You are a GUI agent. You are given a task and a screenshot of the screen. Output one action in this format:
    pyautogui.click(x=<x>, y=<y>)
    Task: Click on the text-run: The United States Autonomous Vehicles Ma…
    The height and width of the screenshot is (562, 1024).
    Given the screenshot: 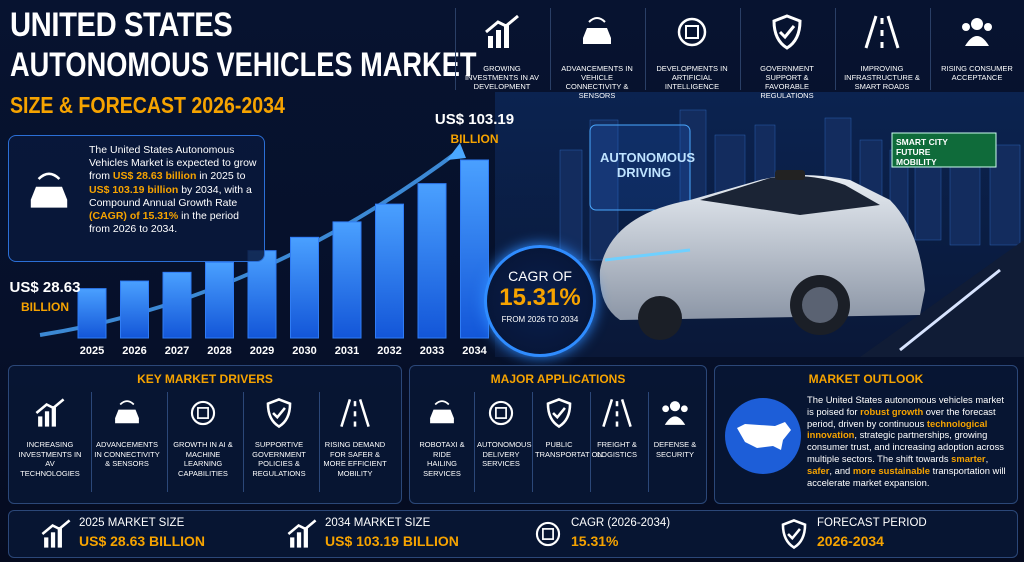 What is the action you would take?
    pyautogui.click(x=173, y=163)
    